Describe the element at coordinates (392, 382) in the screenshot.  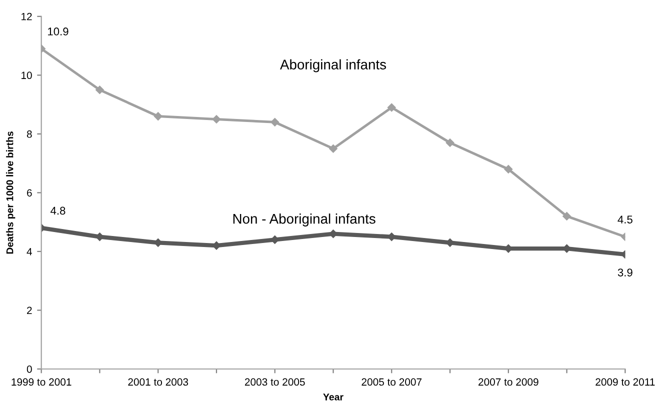
I see `x-tick-label: 2005 to 2007` at that location.